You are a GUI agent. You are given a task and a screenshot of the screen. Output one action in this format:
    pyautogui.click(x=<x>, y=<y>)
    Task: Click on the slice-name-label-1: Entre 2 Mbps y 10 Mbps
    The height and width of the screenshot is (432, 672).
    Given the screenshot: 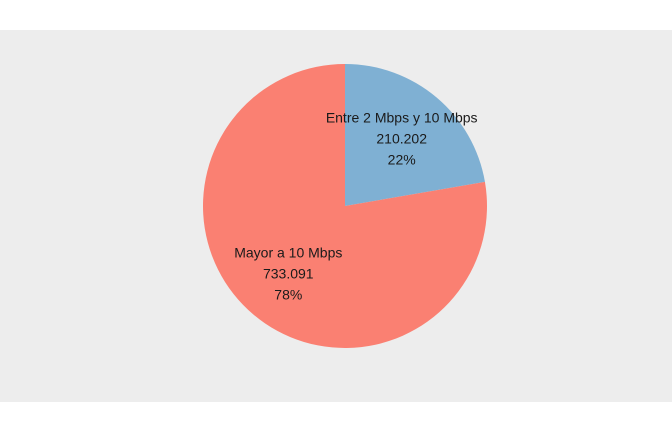 What is the action you would take?
    pyautogui.click(x=402, y=118)
    